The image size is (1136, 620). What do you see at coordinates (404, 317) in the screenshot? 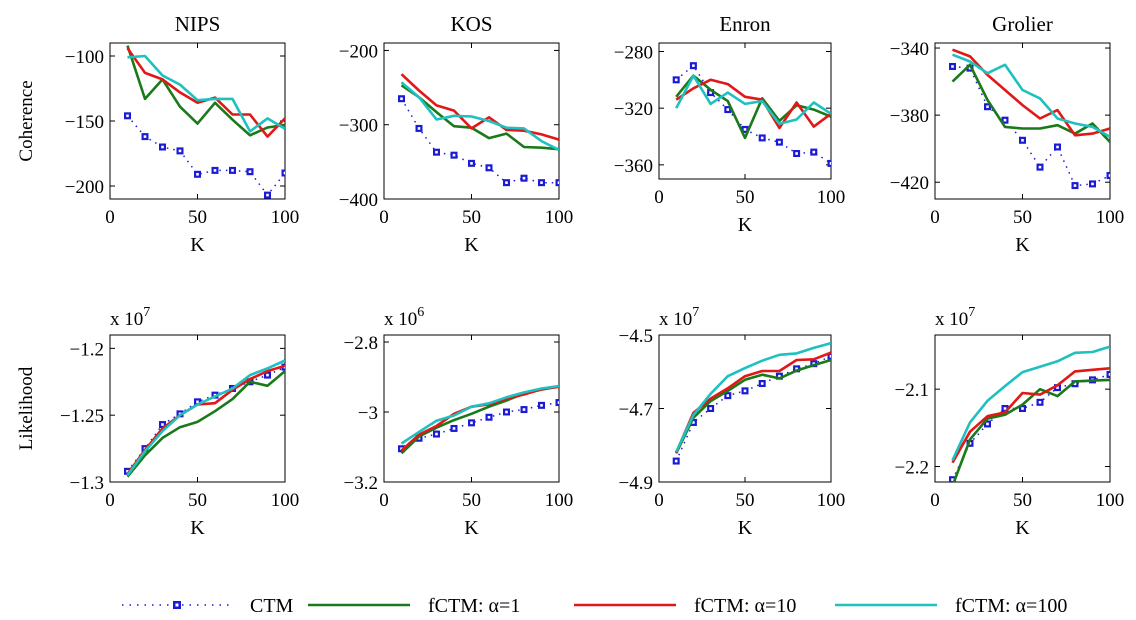
I see `axis-multiplier: x 106` at bounding box center [404, 317].